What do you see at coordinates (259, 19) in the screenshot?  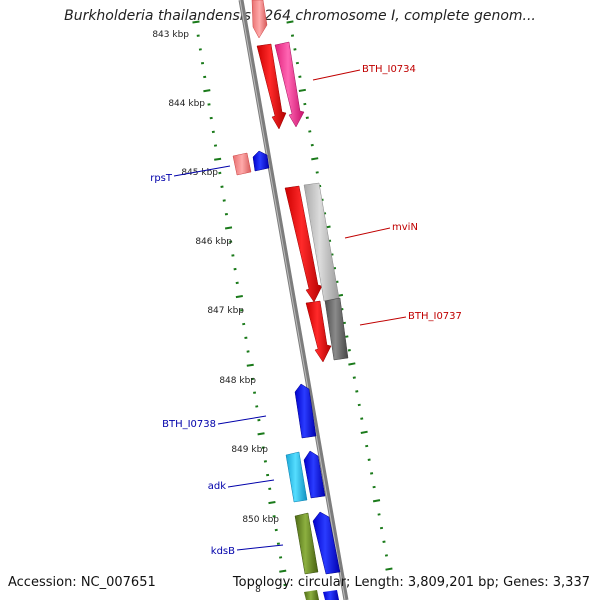 I see `gene-feature-partial` at bounding box center [259, 19].